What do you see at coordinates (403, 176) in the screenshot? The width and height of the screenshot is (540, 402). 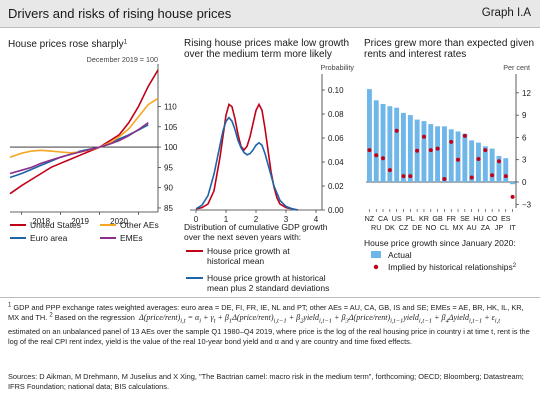 I see `chart3-dot-CZ` at bounding box center [403, 176].